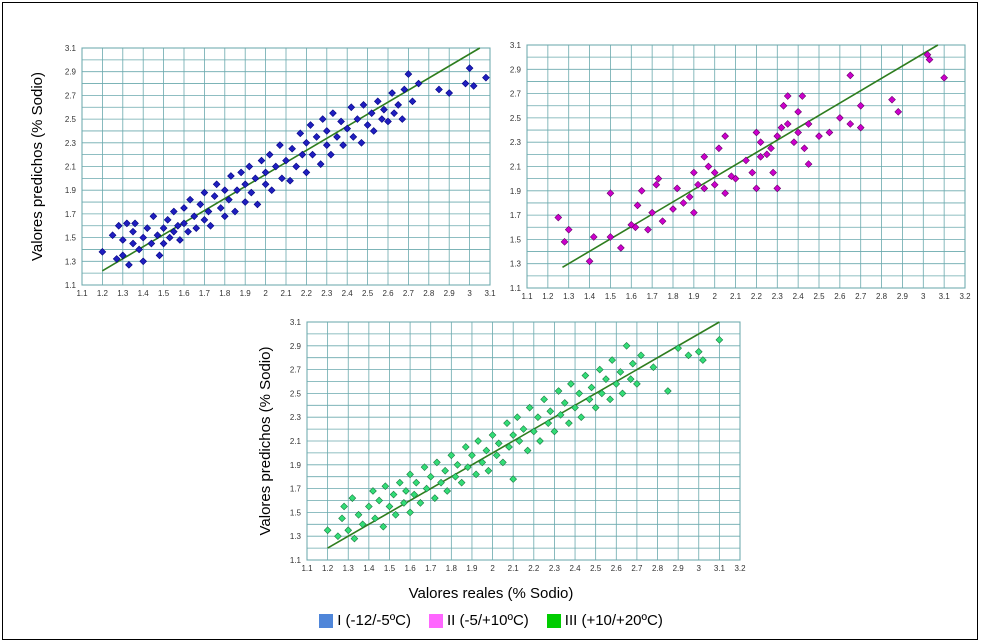  What do you see at coordinates (740, 568) in the screenshot?
I see `x-tick-label: 3.2` at bounding box center [740, 568].